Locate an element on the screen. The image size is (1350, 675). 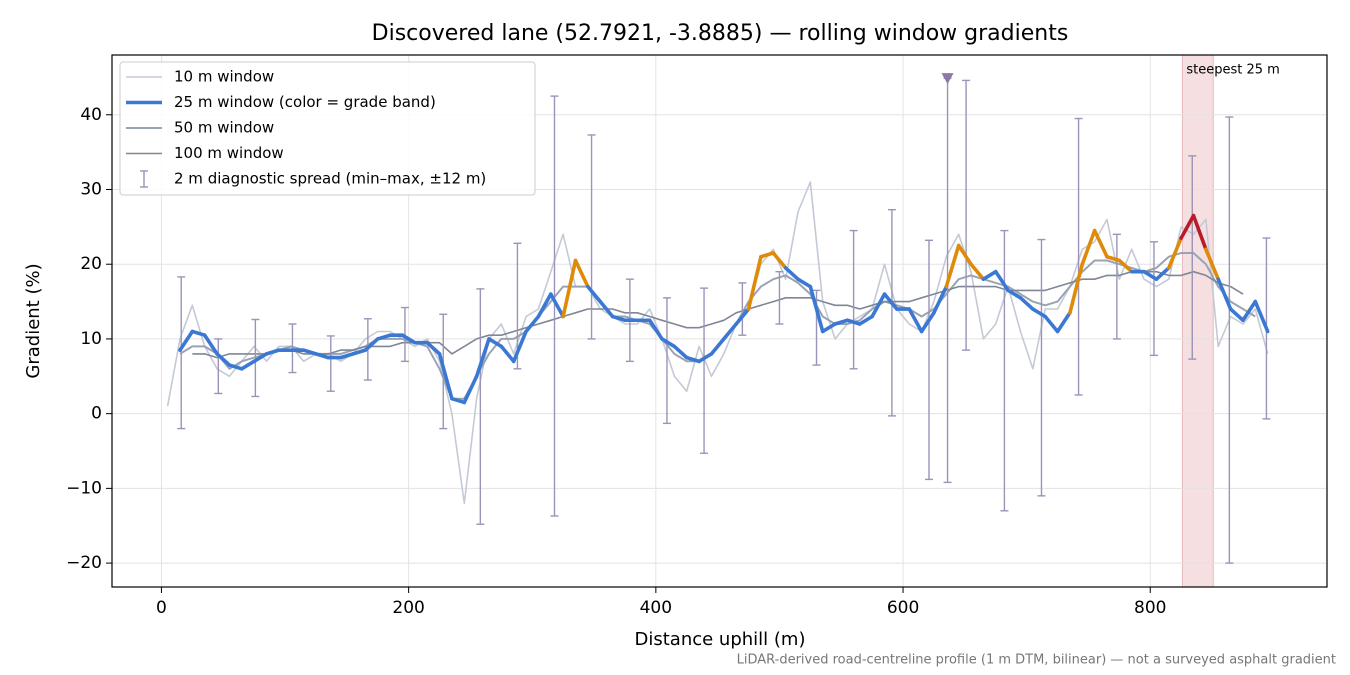
y-tick-label: −20 is located at coordinates (84, 563).